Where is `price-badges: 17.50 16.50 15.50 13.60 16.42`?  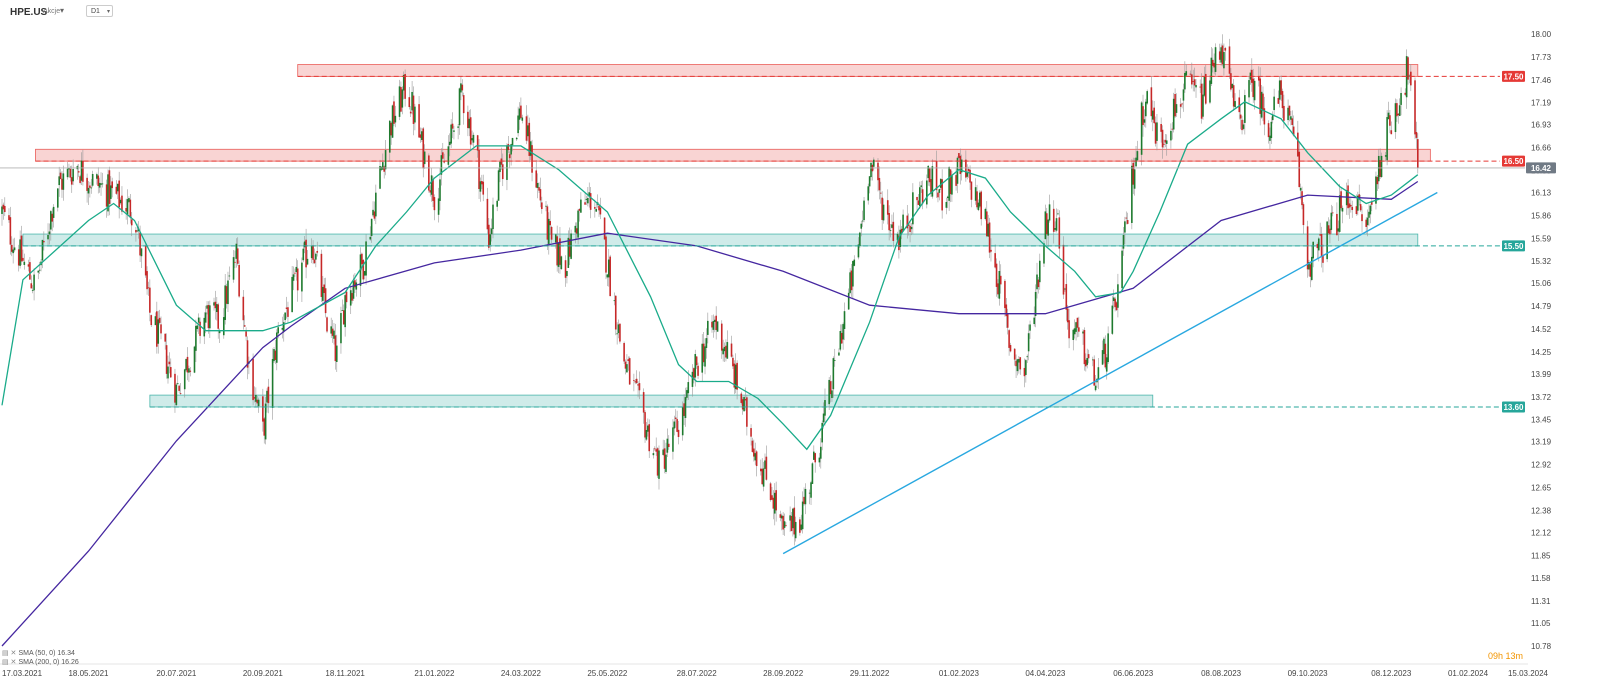 price-badges: 17.50 16.50 15.50 13.60 16.42 is located at coordinates (1529, 241).